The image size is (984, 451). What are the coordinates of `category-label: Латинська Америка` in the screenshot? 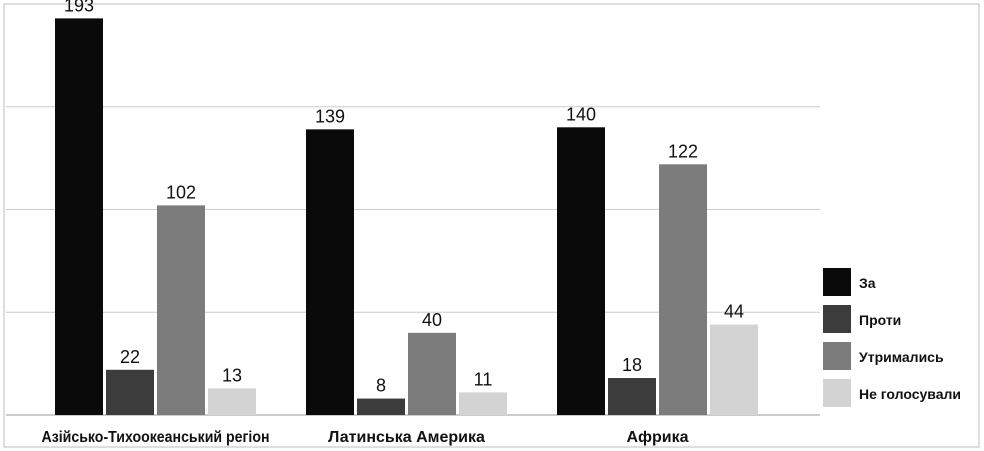 It's located at (406, 437).